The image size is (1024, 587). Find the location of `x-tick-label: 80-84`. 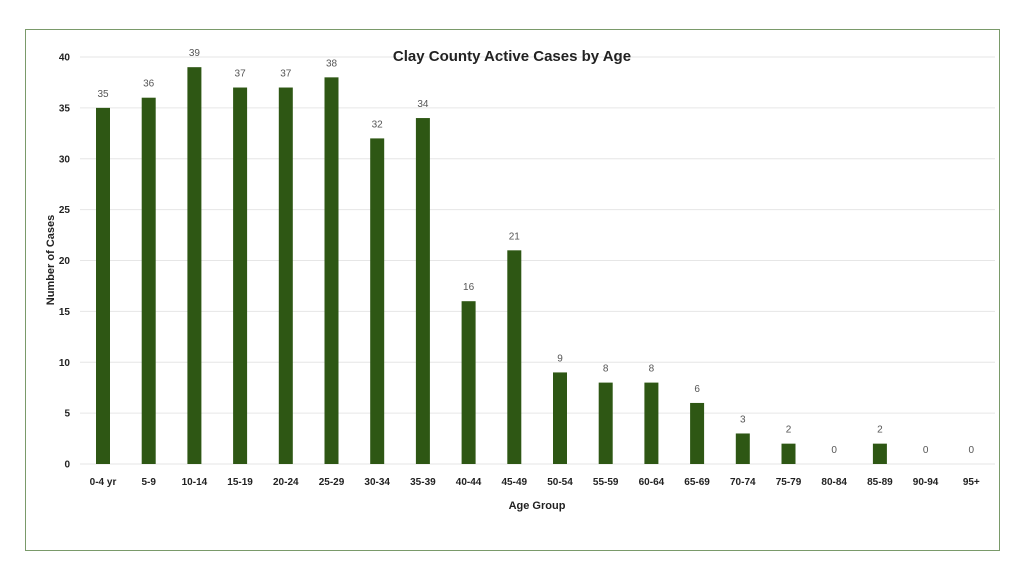

x-tick-label: 80-84 is located at coordinates (834, 482).